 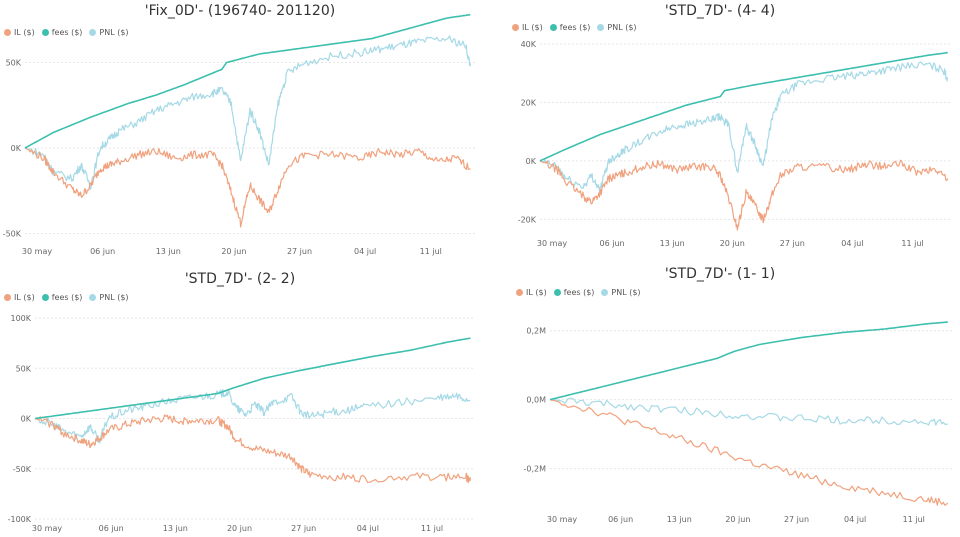 I want to click on chart-title: 'STD_7D'- (4- 4), so click(x=720, y=11).